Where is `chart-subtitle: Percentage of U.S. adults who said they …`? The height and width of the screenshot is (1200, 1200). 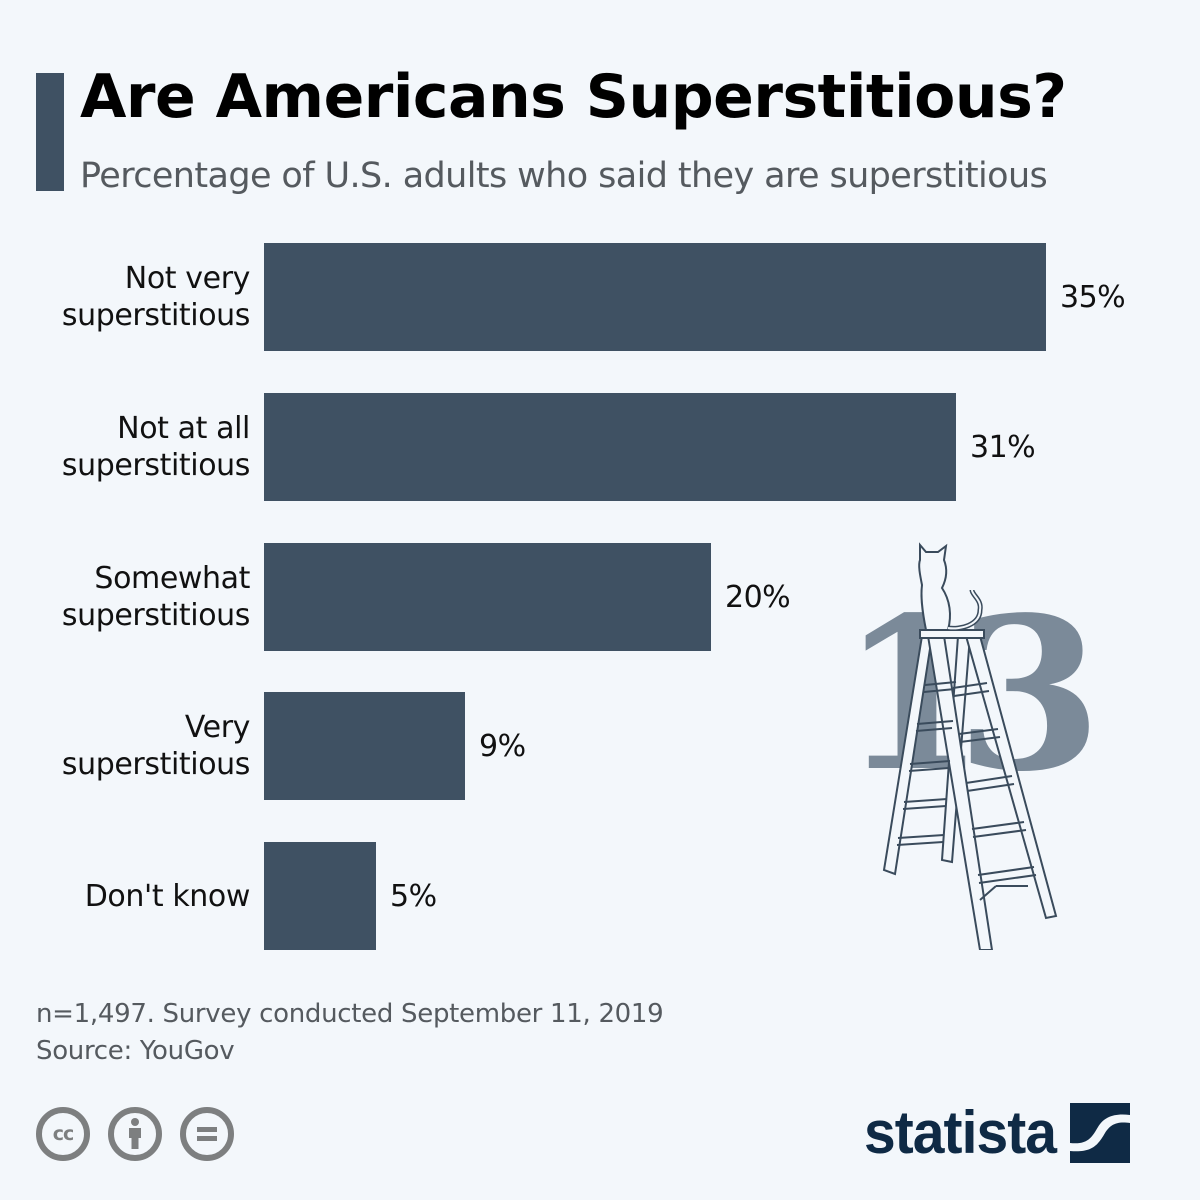 chart-subtitle: Percentage of U.S. adults who said they … is located at coordinates (564, 176).